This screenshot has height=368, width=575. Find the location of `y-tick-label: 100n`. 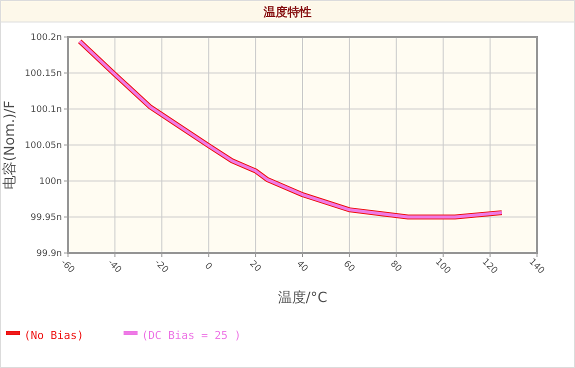

y-tick-label: 100n is located at coordinates (50, 182).